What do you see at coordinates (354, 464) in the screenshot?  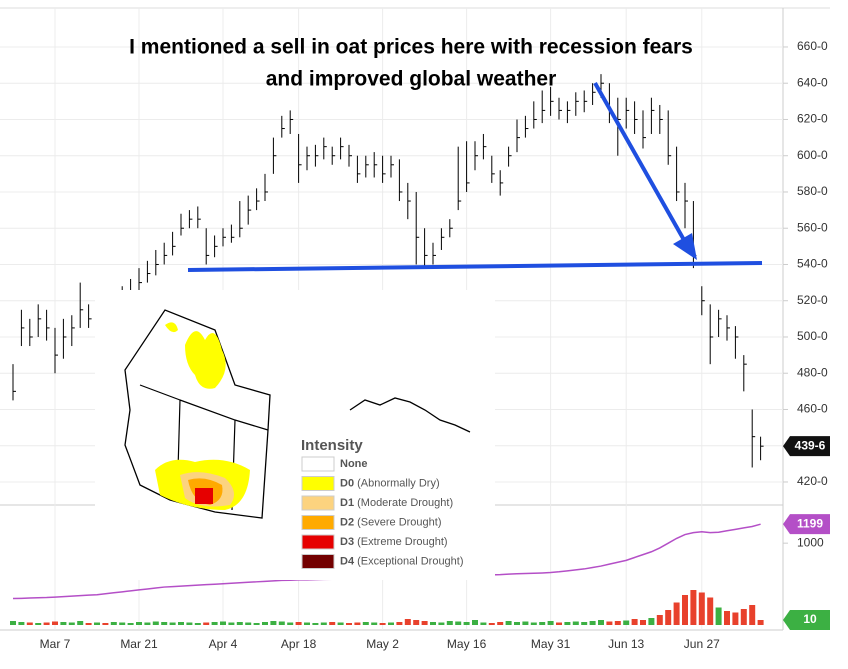 I see `legend-code: None` at bounding box center [354, 464].